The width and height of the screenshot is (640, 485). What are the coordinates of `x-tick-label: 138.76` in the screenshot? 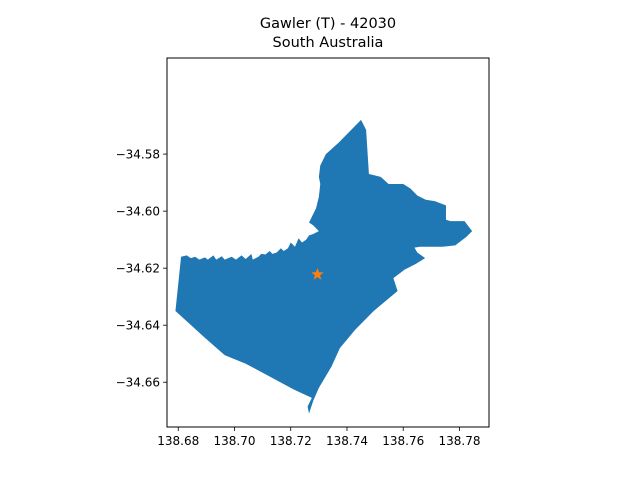 It's located at (403, 441).